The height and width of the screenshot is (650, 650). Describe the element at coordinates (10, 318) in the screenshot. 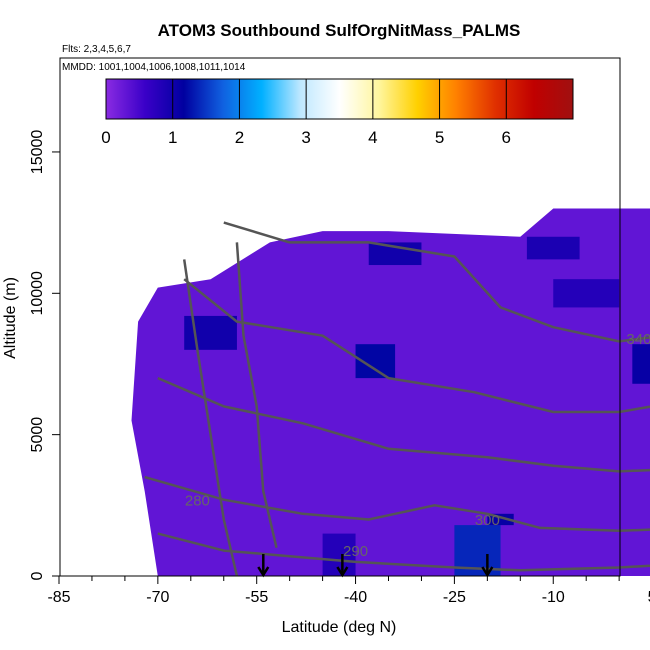

I see `y-axis-label: Altitude (m)` at that location.